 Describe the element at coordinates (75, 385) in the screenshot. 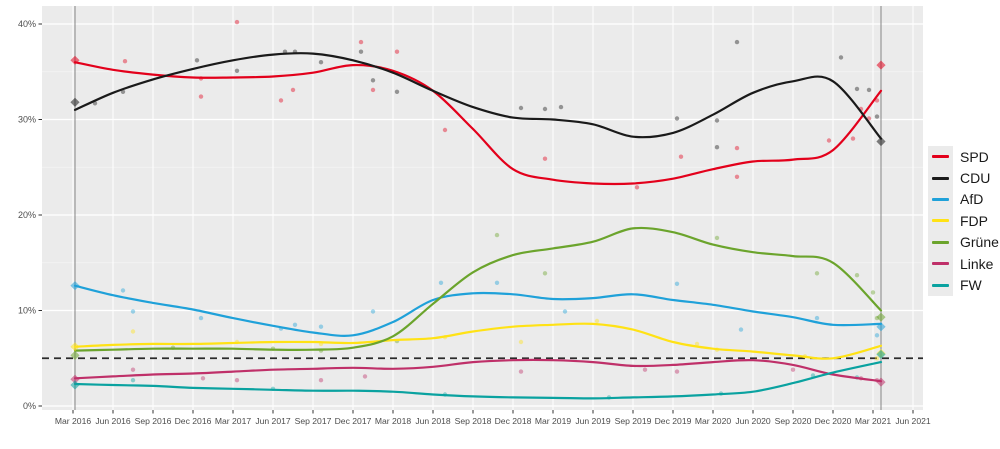

I see `election-result-marker-fw` at that location.